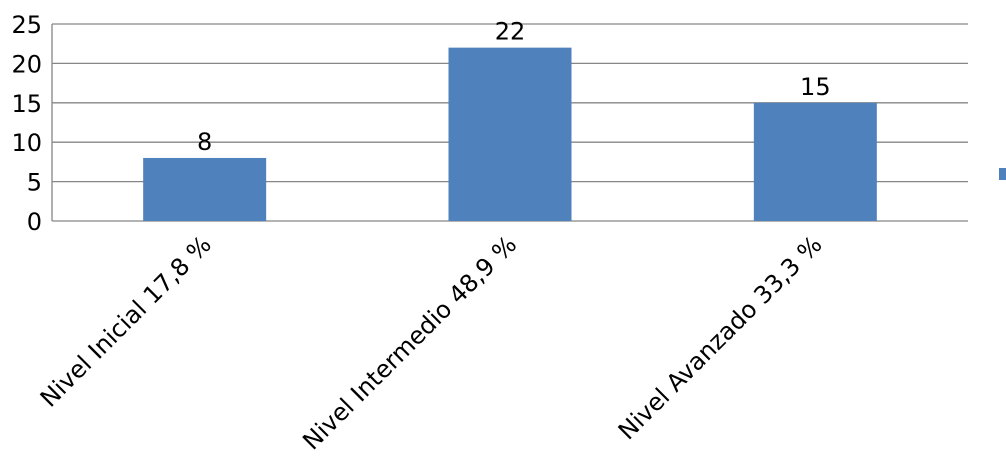 This screenshot has height=463, width=1006. I want to click on legend-marker, so click(1002, 174).